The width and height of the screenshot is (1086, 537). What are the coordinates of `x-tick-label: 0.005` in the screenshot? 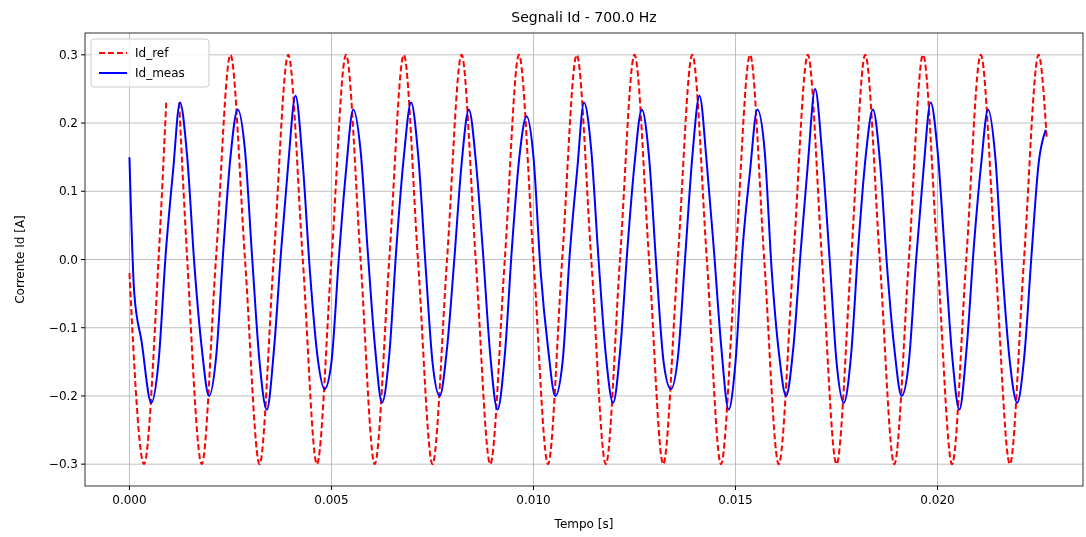 It's located at (331, 500).